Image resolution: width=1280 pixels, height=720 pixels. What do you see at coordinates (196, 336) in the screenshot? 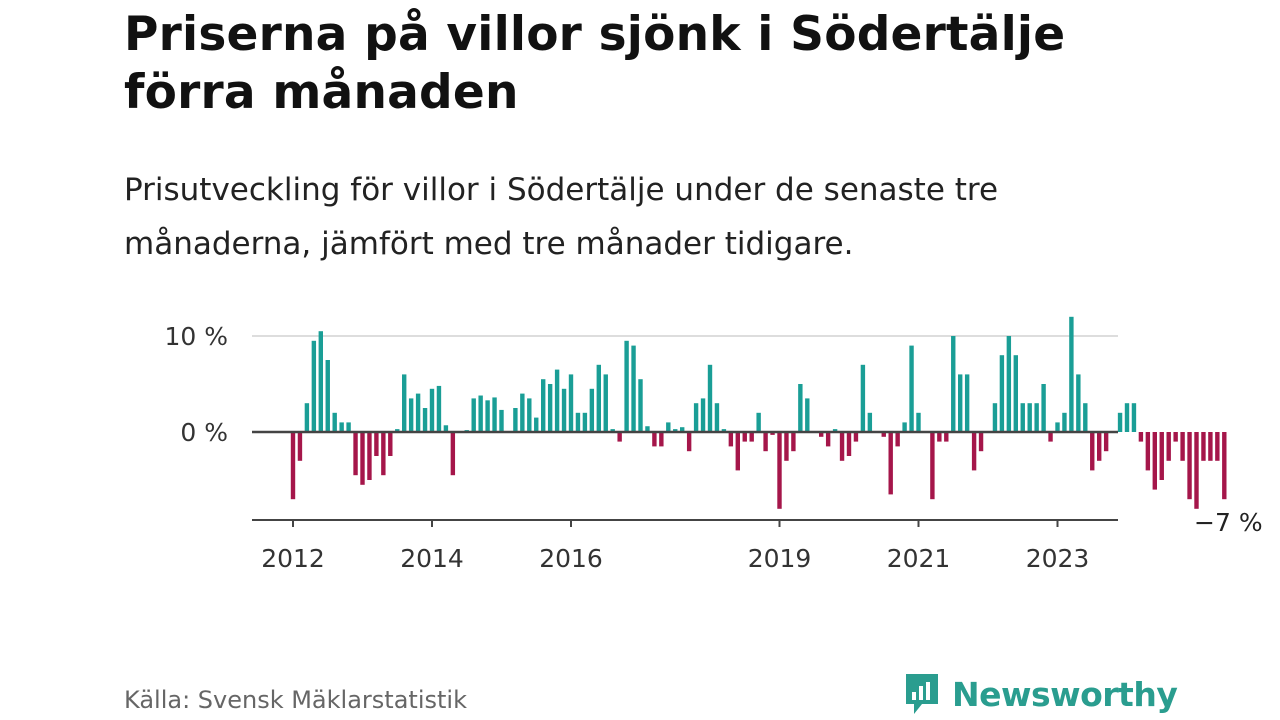
I see `y-tick-label: 10 %` at bounding box center [196, 336].